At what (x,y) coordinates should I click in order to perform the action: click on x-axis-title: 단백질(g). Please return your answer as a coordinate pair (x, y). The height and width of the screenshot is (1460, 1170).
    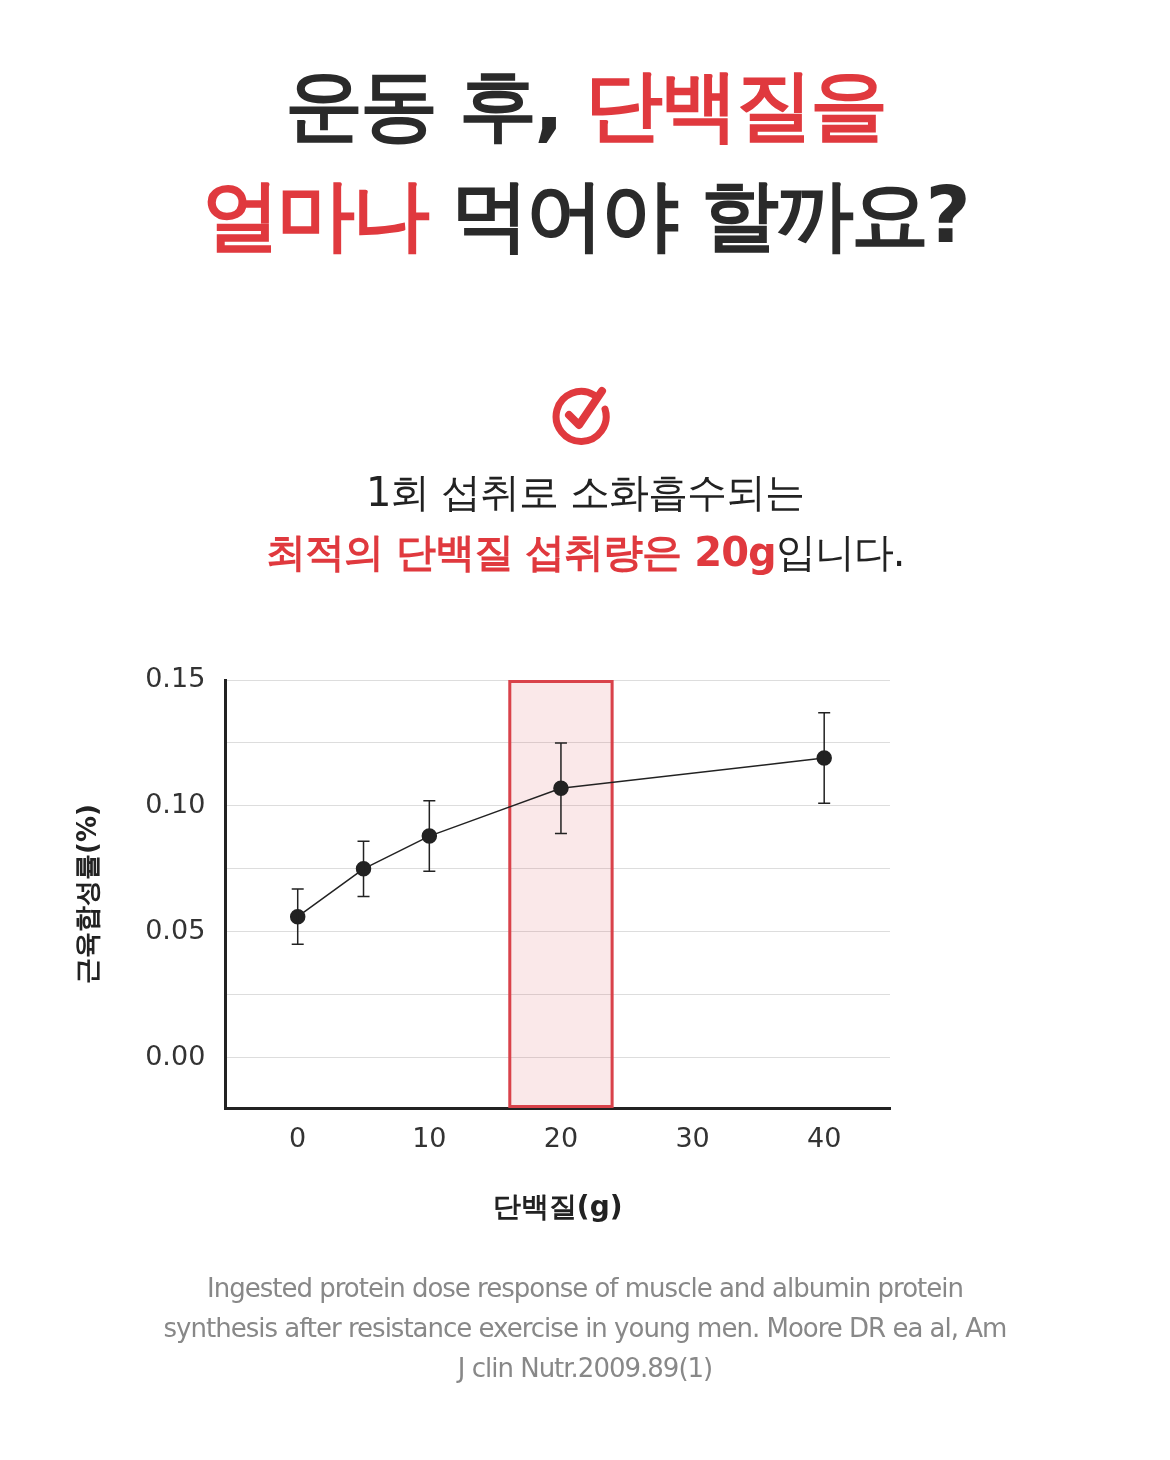
    Looking at the image, I should click on (557, 1207).